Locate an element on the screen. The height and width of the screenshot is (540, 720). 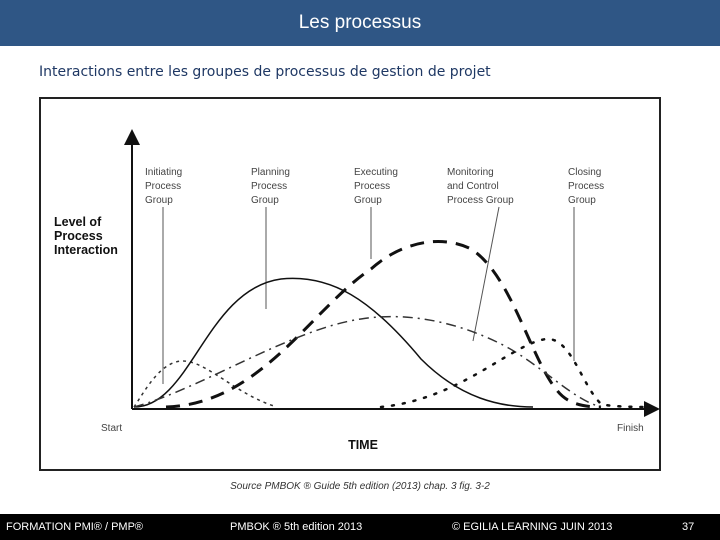
footer-course: FORMATION PMI® / PMP® is located at coordinates (75, 527).